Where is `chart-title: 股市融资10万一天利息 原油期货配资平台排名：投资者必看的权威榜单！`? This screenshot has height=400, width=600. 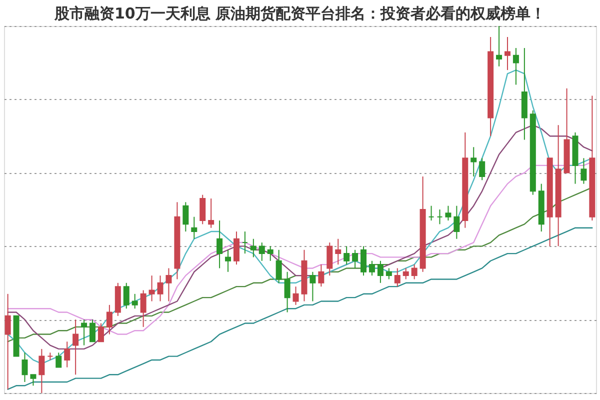
chart-title: 股市融资10万一天利息 原油期货配资平台排名：投资者必看的权威榜单！ is located at coordinates (299, 13).